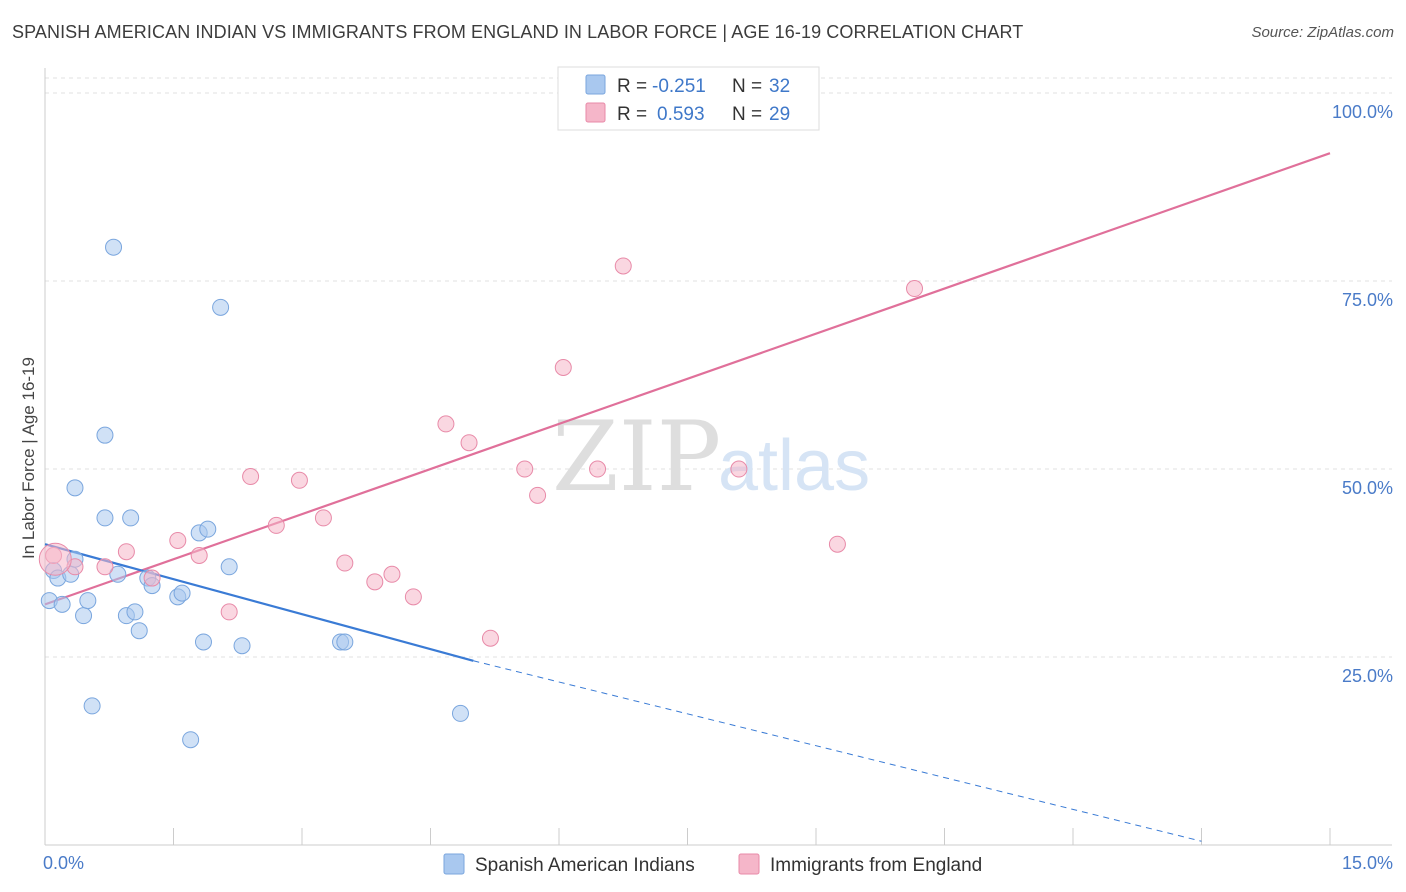  Describe the element at coordinates (1362, 112) in the screenshot. I see `y-tick-label-100: 100.0%` at that location.